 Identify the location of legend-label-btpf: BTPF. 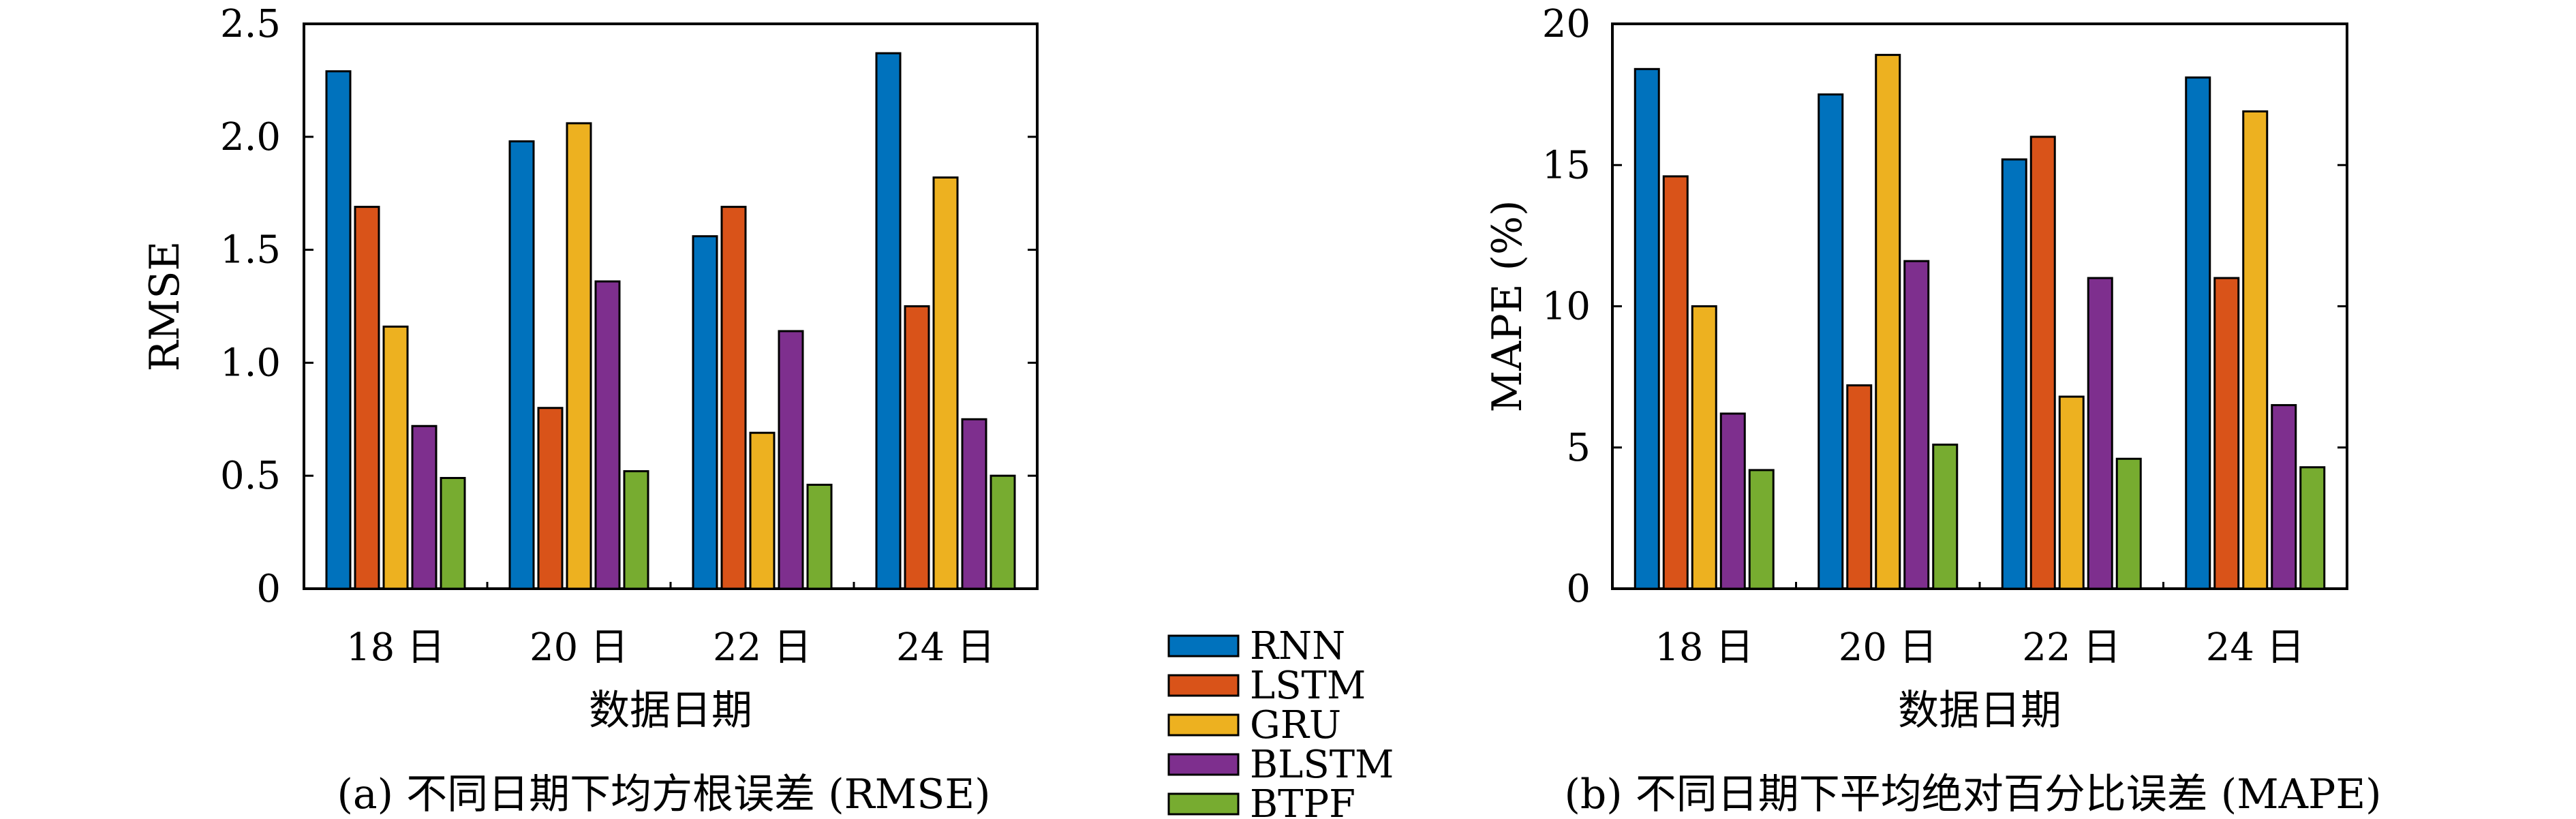
(1302, 800).